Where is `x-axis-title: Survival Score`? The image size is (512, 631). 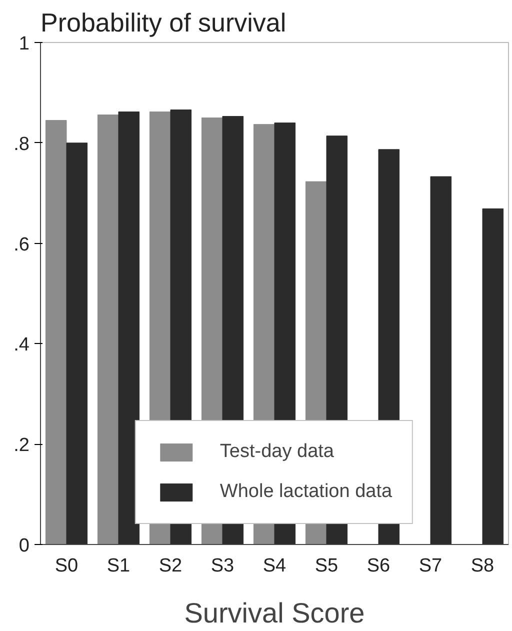
x-axis-title: Survival Score is located at coordinates (274, 613).